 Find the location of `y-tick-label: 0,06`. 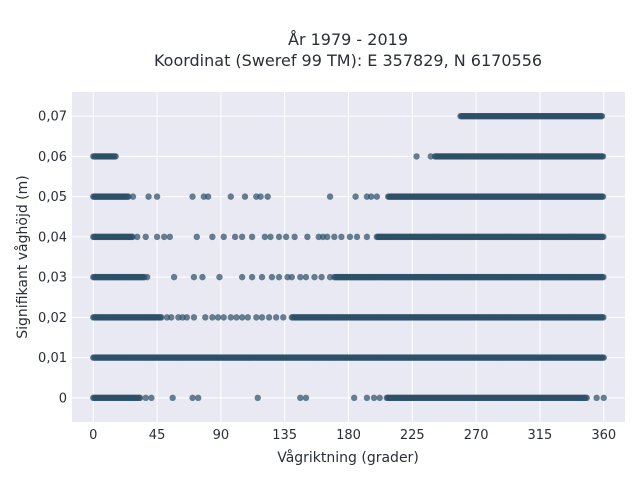

y-tick-label: 0,06 is located at coordinates (52, 157).